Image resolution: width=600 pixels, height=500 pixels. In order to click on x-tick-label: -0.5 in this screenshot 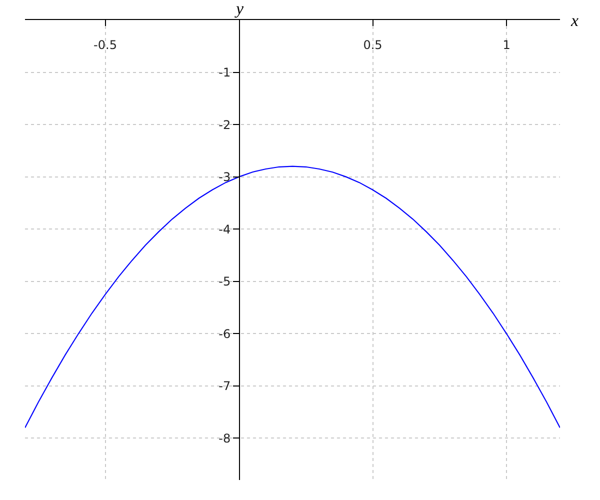, I will do `click(105, 45)`.